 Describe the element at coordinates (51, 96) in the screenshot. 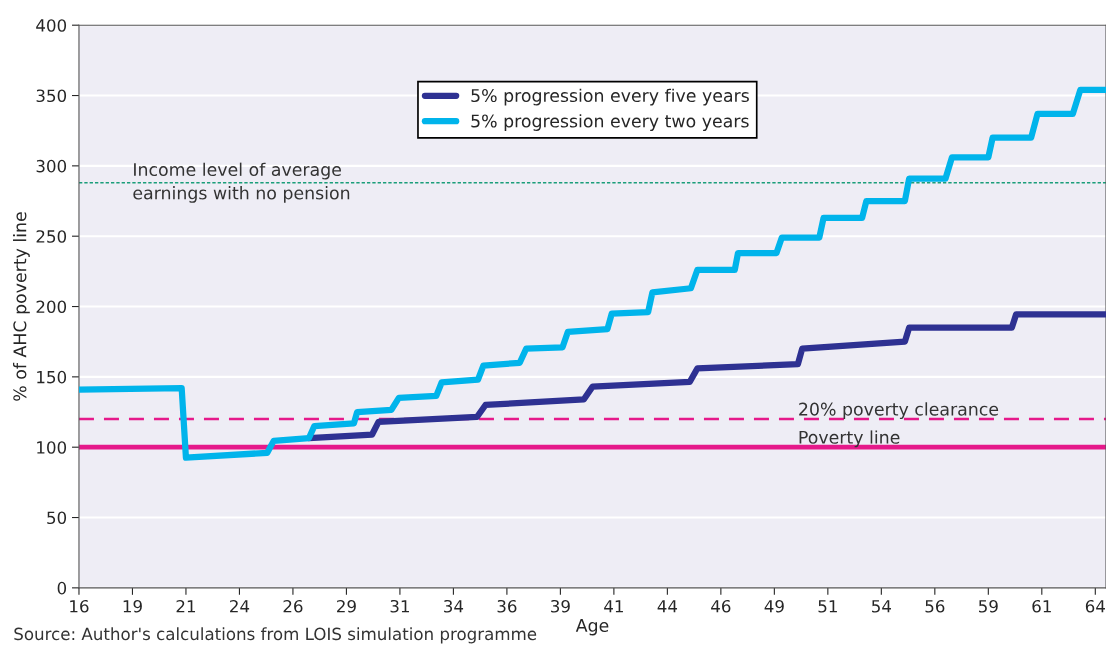

I see `y-tick-label: 350` at that location.